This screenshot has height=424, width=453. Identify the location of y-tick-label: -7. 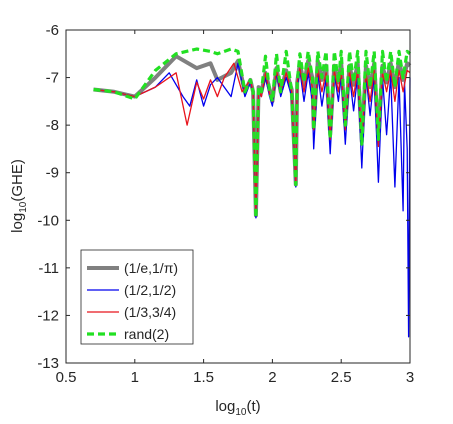
(52, 78).